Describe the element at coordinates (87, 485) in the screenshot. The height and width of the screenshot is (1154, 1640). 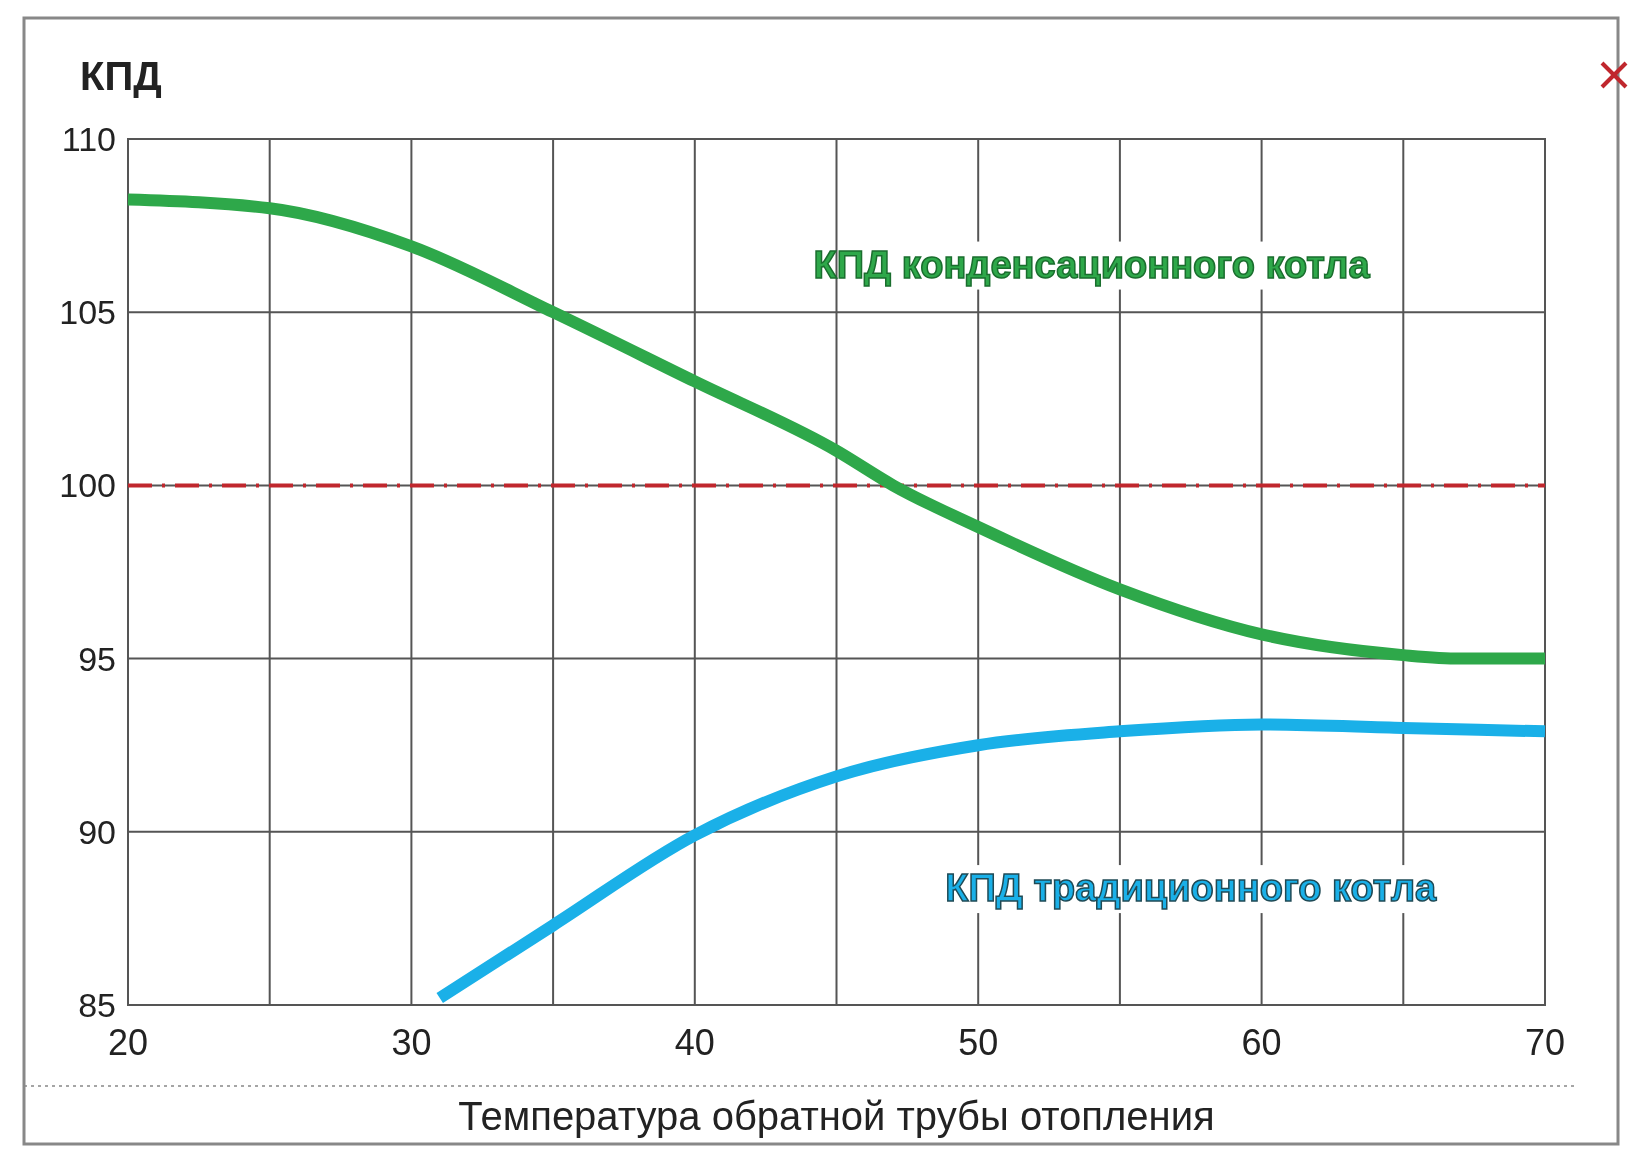
I see `y-tick-label: 100` at that location.